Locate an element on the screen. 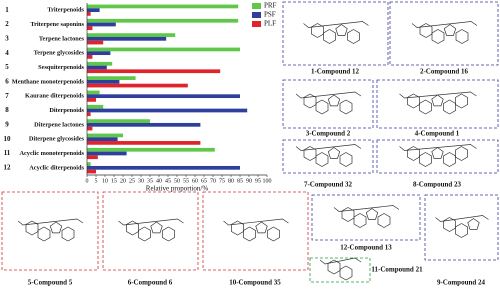 The image size is (500, 293). category-number: 9 is located at coordinates (7, 124).